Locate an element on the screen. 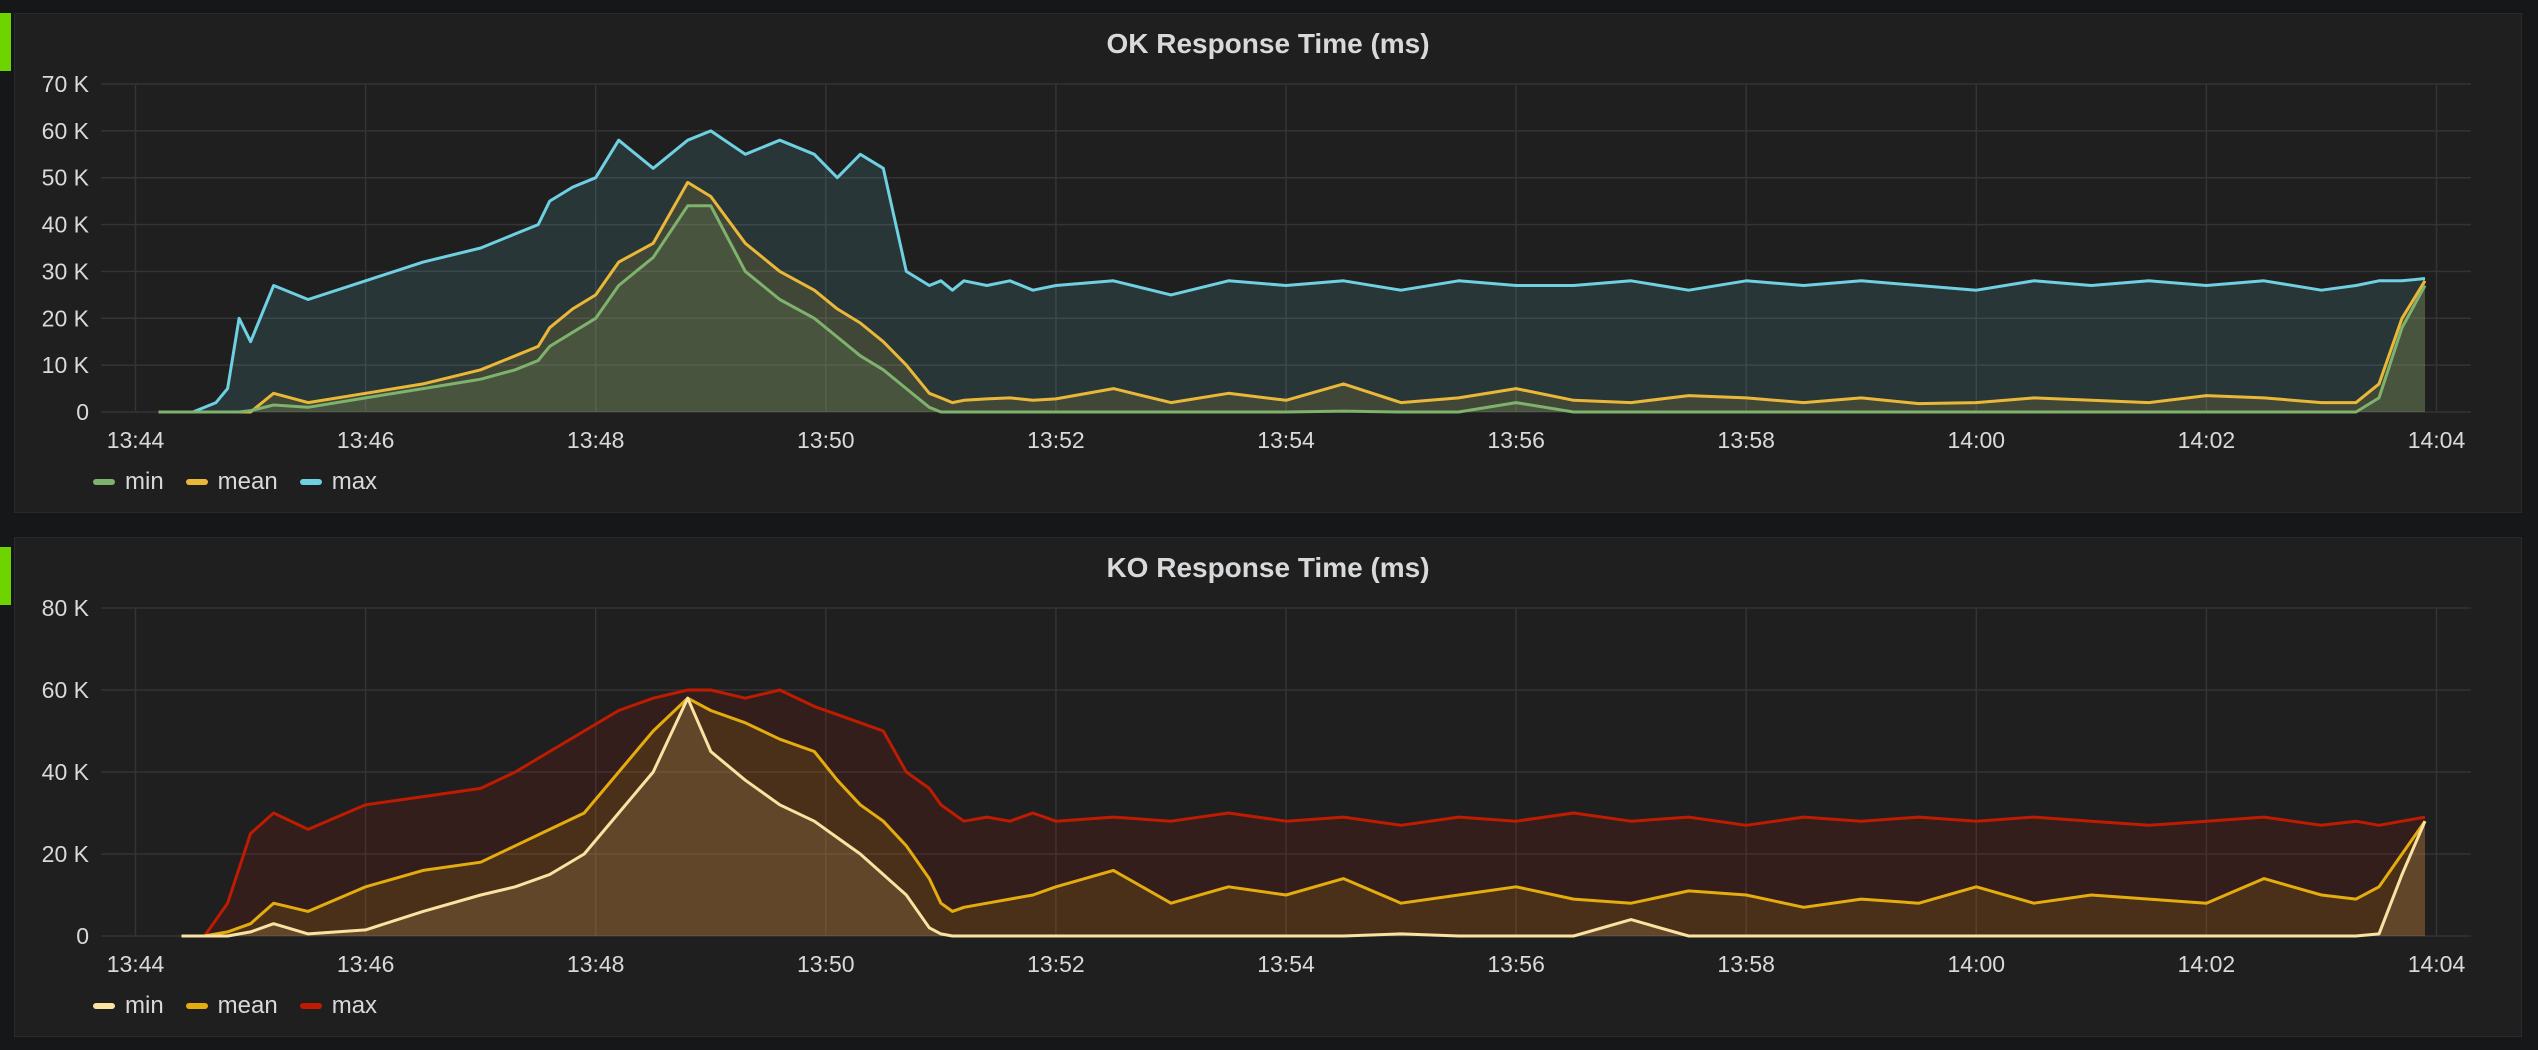 The image size is (2538, 1050). y-tick-label: 50 K is located at coordinates (66, 178).